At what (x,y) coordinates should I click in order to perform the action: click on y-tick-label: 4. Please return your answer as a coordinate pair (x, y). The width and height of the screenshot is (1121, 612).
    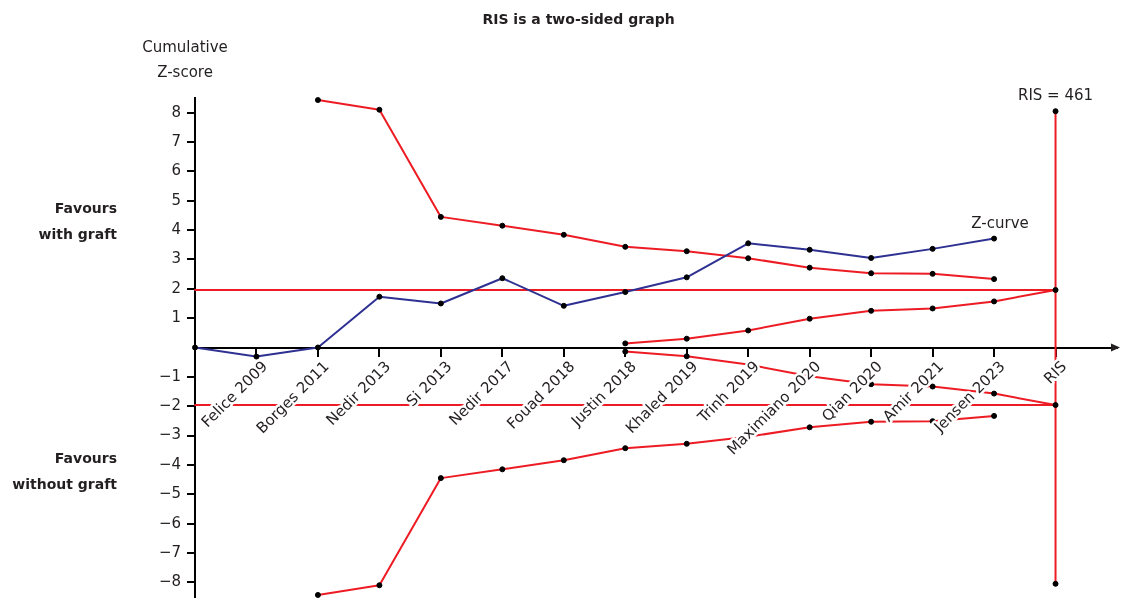
    Looking at the image, I should click on (176, 228).